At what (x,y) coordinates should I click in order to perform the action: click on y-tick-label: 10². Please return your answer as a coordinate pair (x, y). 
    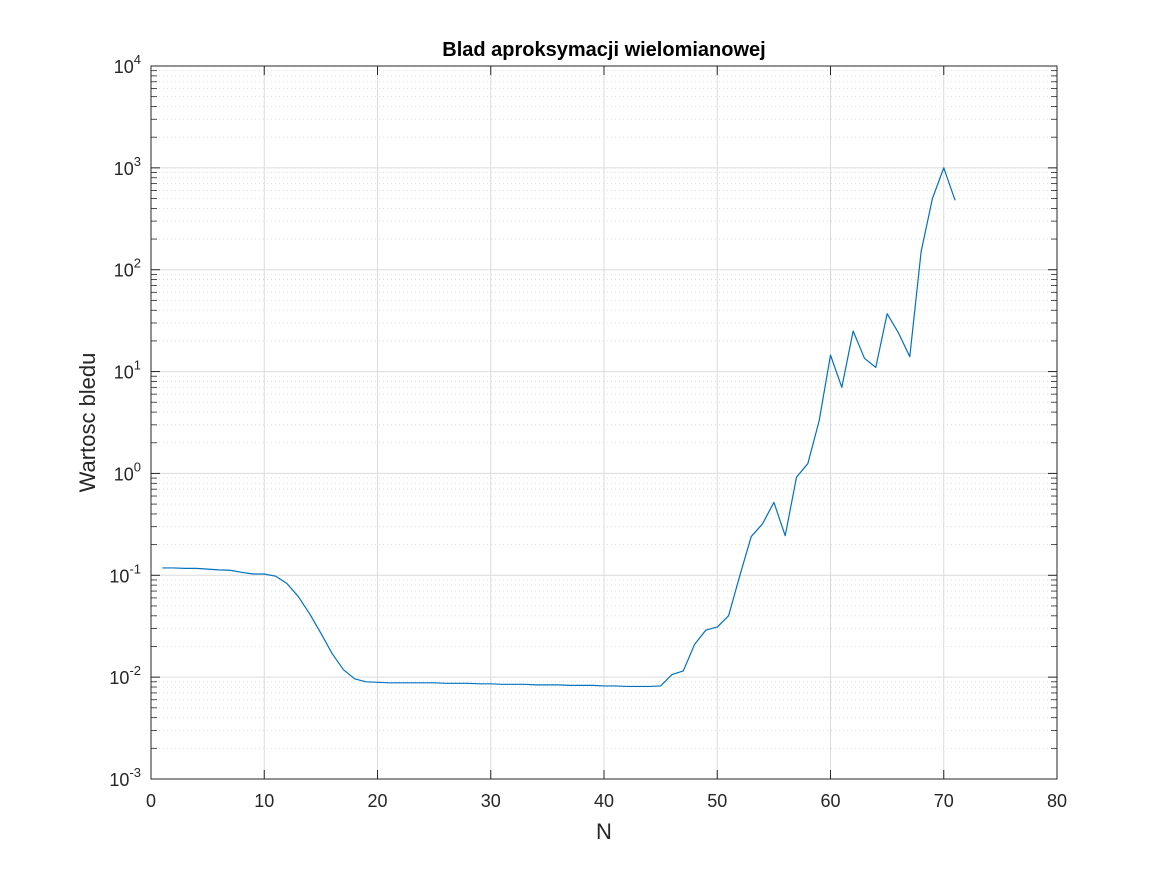
    Looking at the image, I should click on (127, 268).